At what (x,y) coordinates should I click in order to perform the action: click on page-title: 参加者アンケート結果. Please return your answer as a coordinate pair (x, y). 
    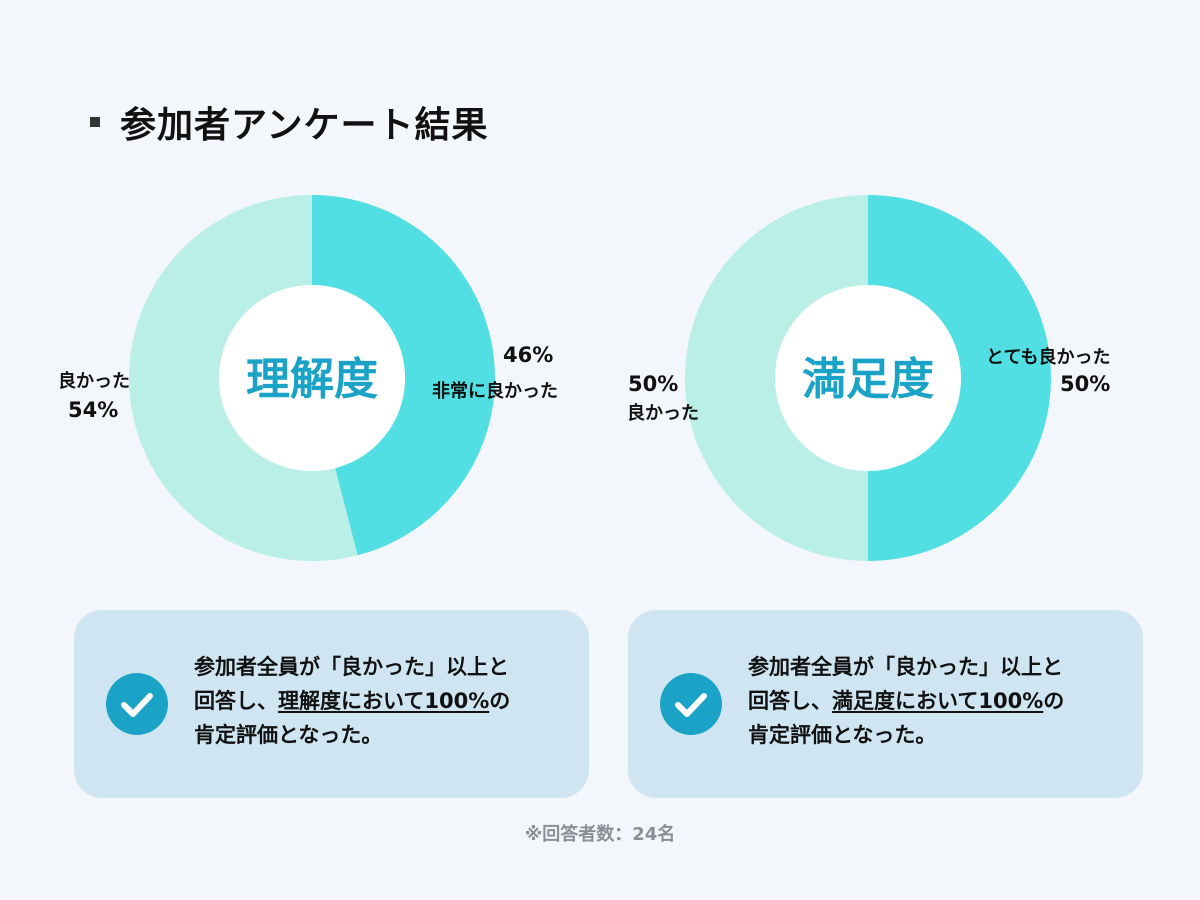
    Looking at the image, I should click on (289, 122).